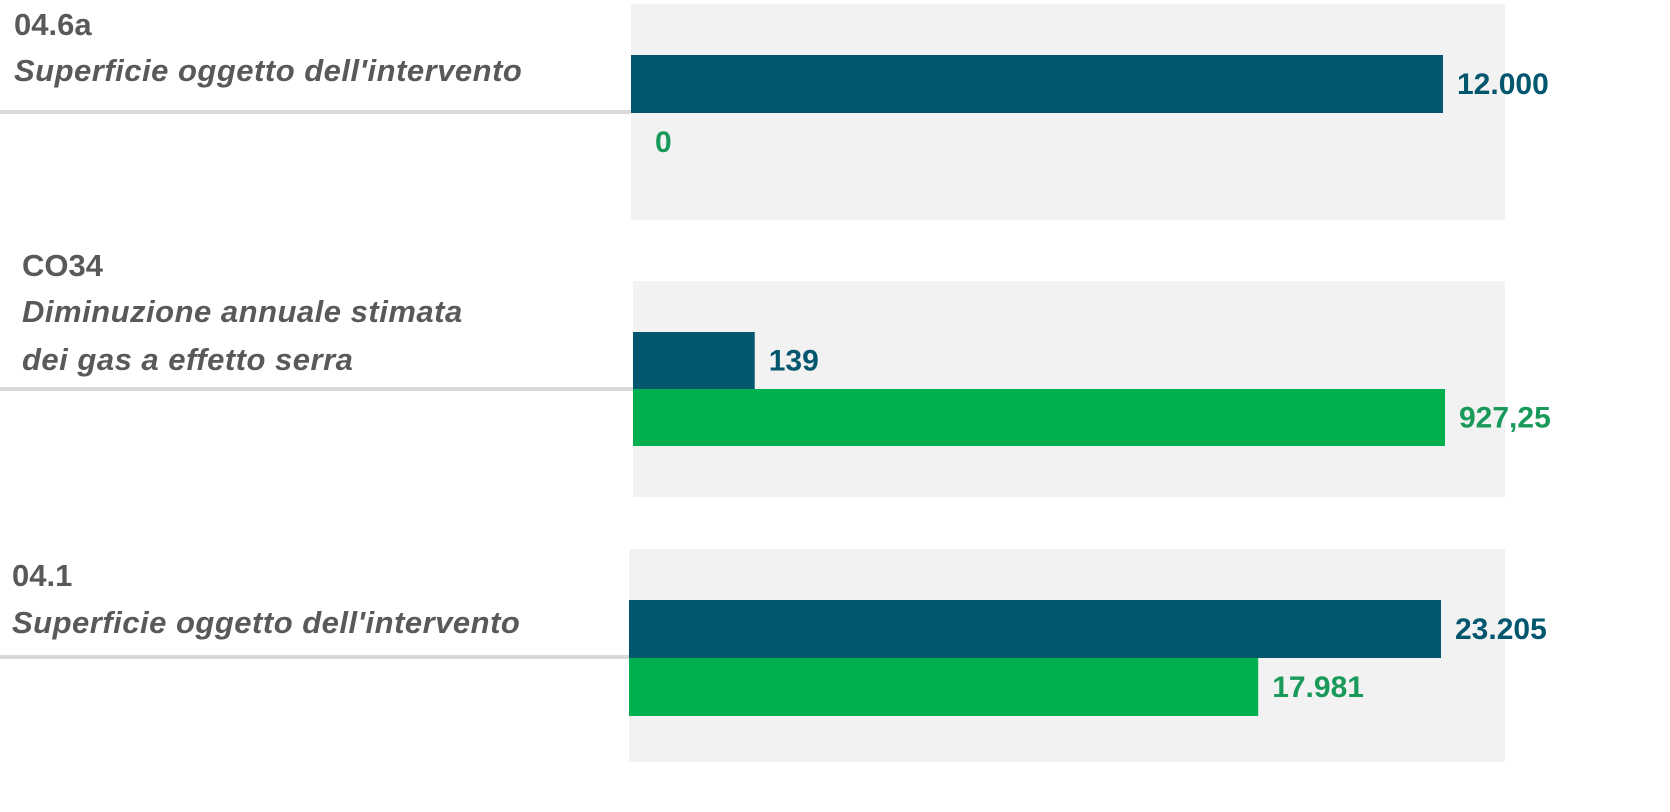  Describe the element at coordinates (794, 360) in the screenshot. I see `value-label: 139` at that location.